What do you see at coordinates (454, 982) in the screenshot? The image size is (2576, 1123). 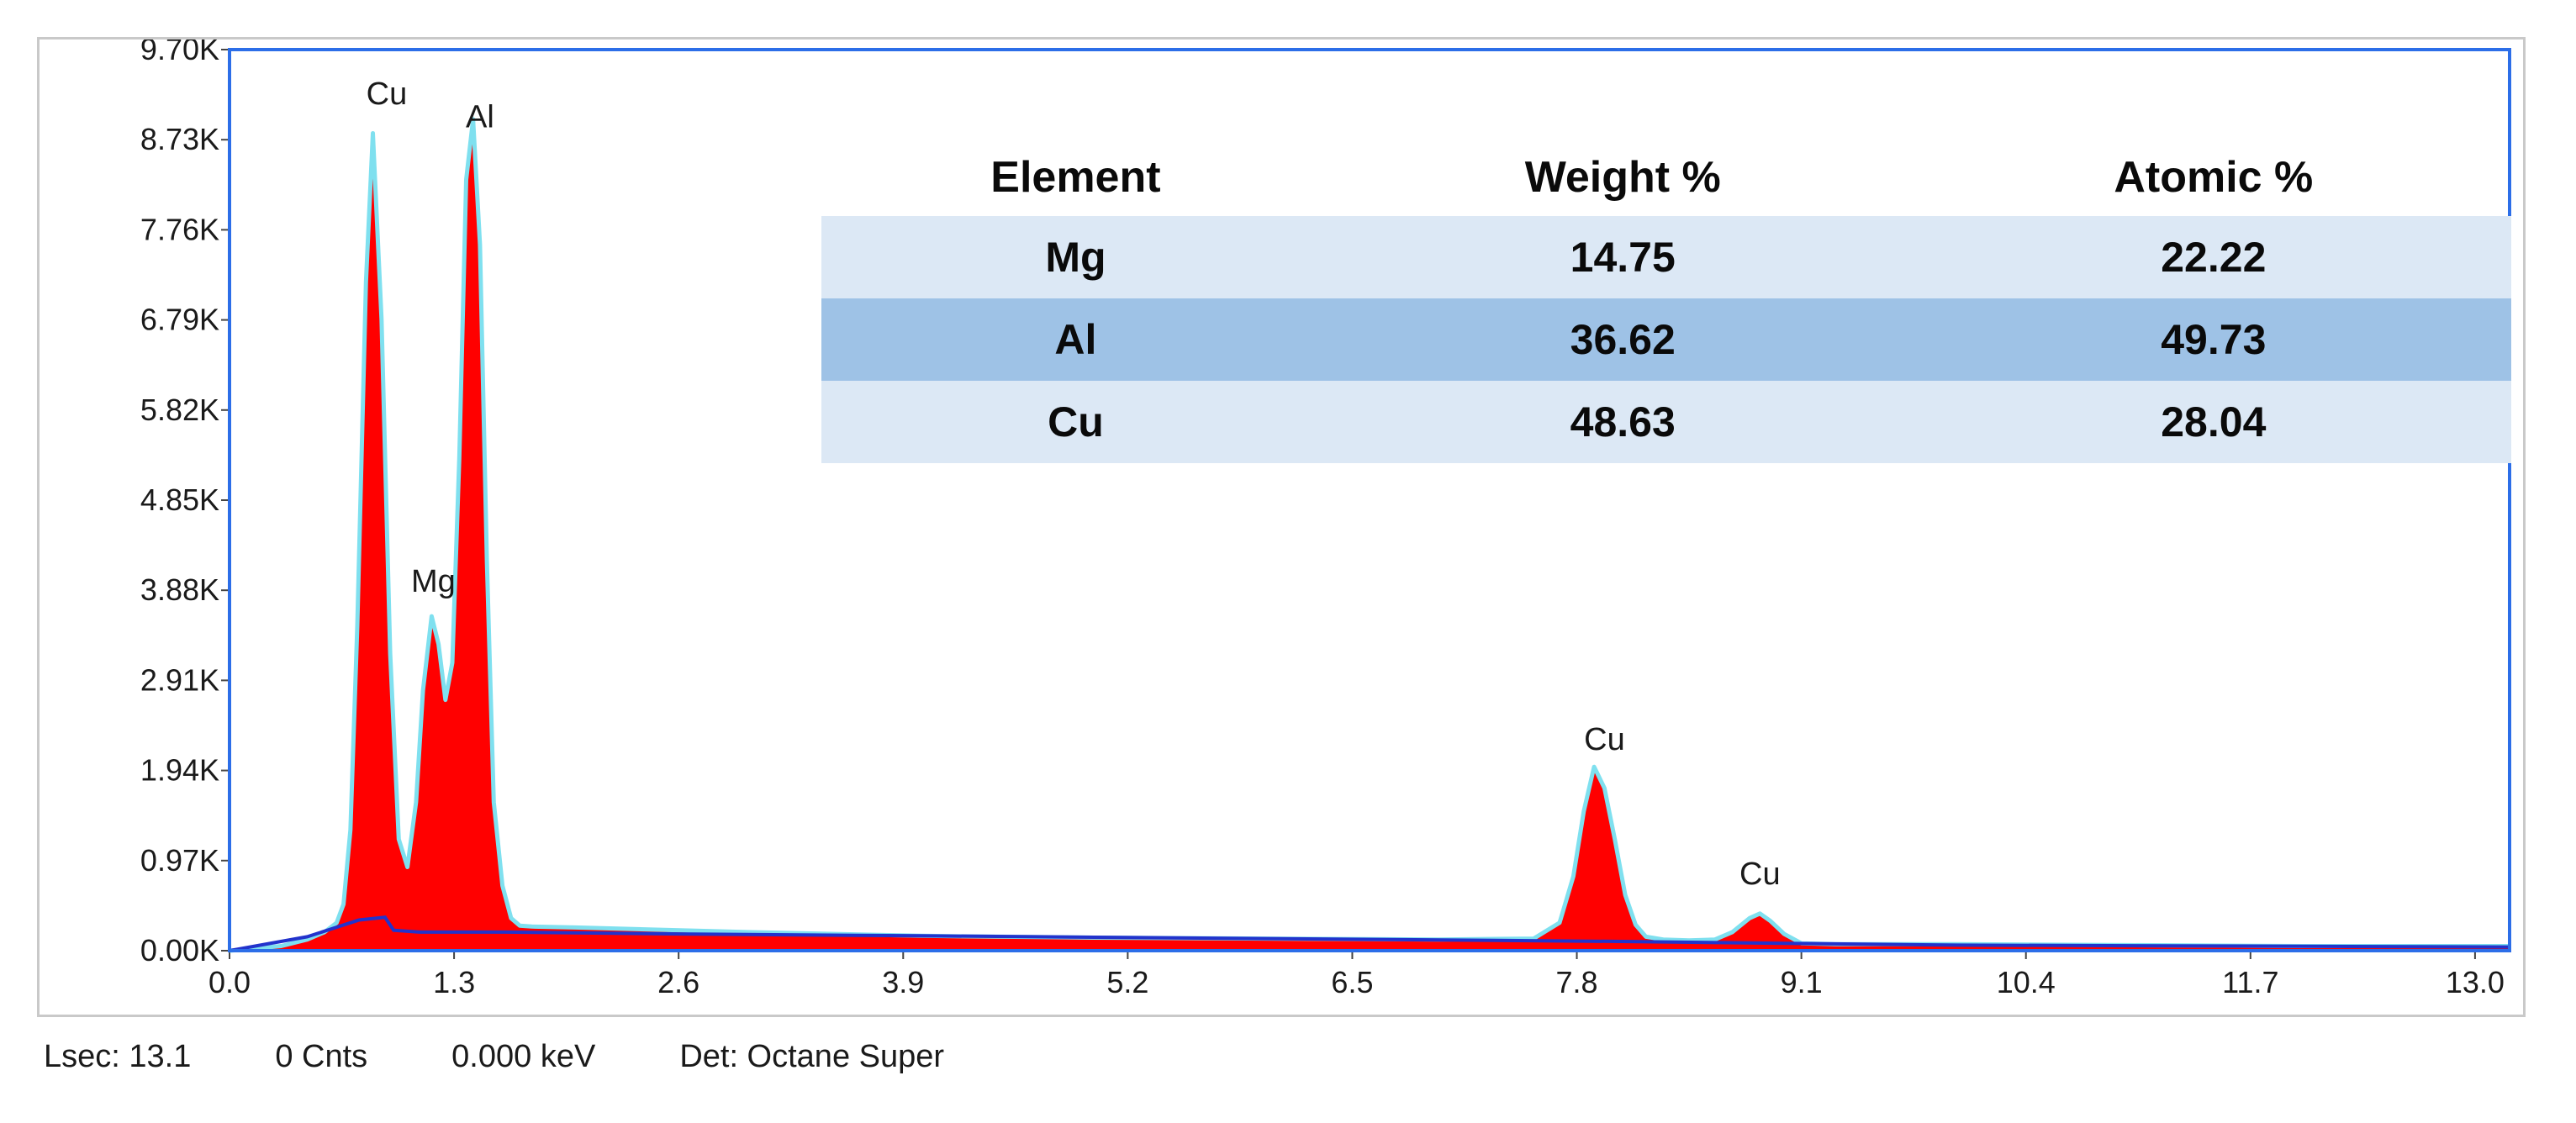 I see `x-tick-label: 1.3` at bounding box center [454, 982].